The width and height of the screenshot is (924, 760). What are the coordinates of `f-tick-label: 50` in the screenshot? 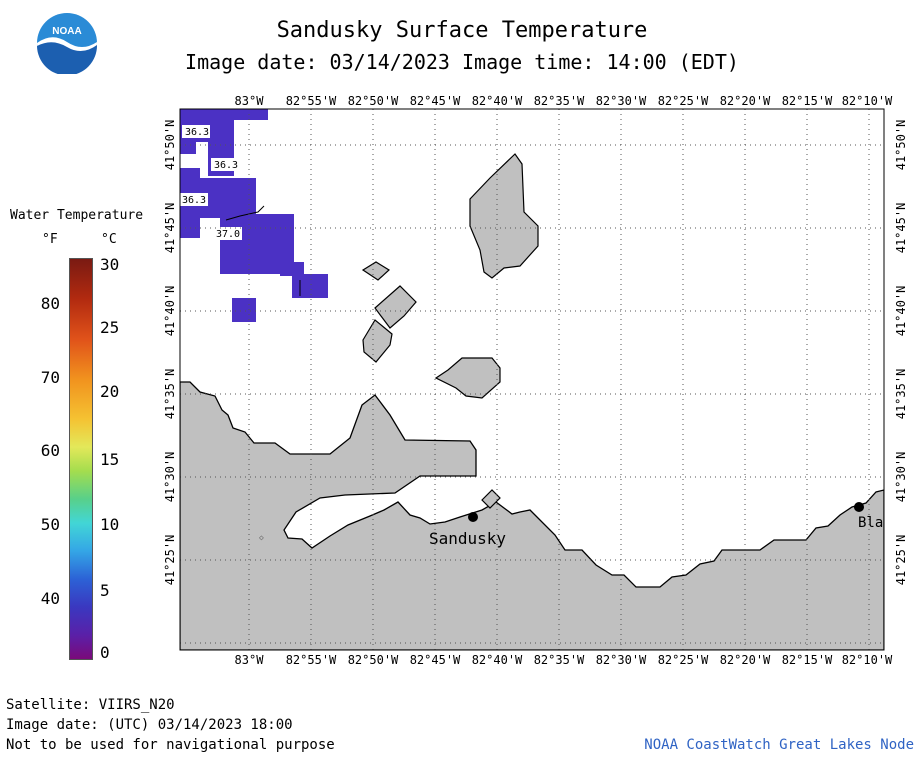 It's located at (50, 524).